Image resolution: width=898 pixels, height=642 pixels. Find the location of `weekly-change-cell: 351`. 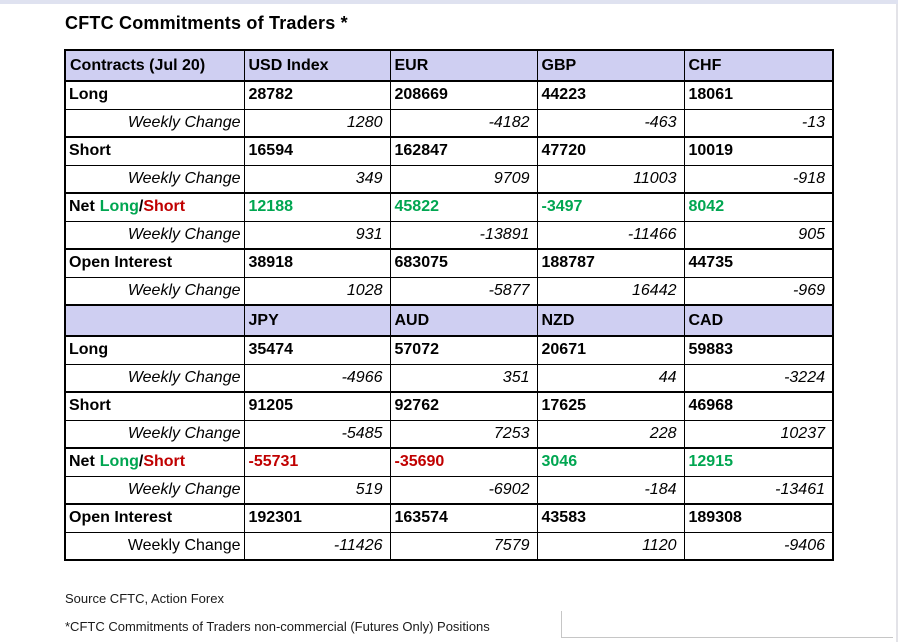

weekly-change-cell: 351 is located at coordinates (463, 378).